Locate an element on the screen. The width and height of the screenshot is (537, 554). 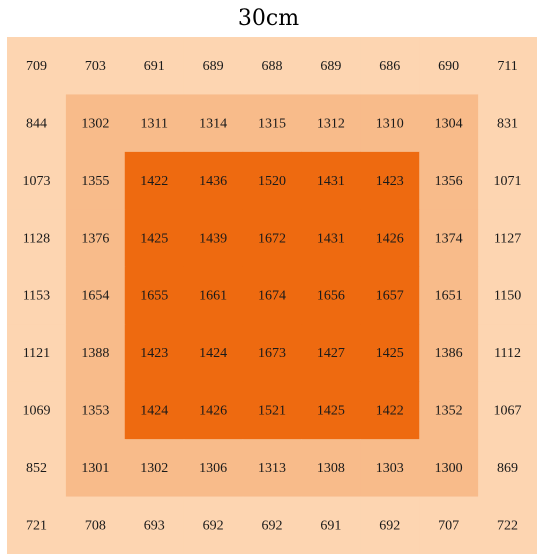
cell-value: 1310 is located at coordinates (390, 123).